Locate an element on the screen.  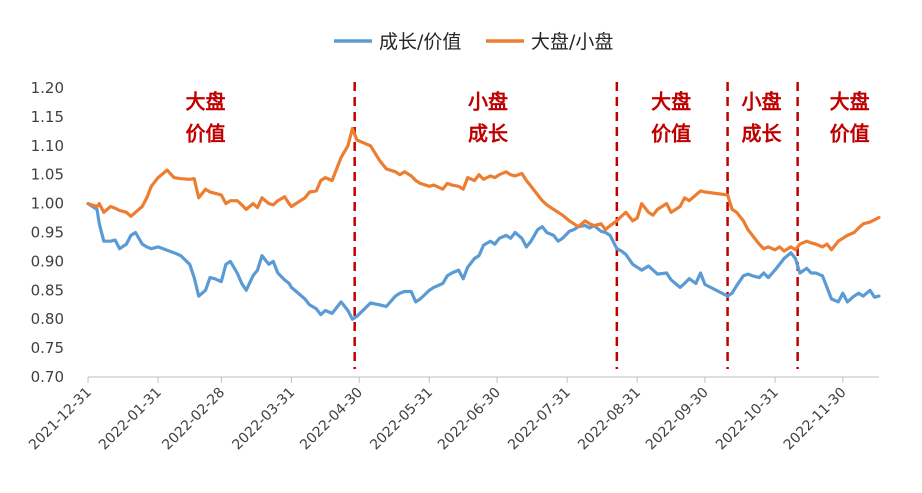
y-tick-label: 1.10 is located at coordinates (47, 146).